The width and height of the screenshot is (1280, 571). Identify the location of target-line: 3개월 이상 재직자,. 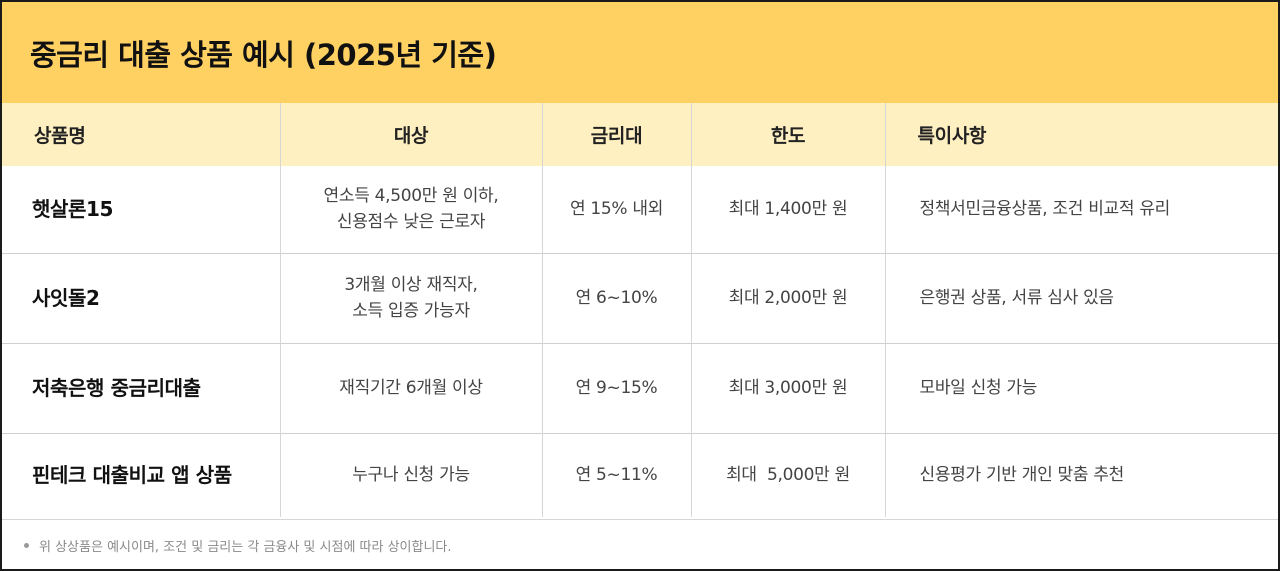
(411, 285).